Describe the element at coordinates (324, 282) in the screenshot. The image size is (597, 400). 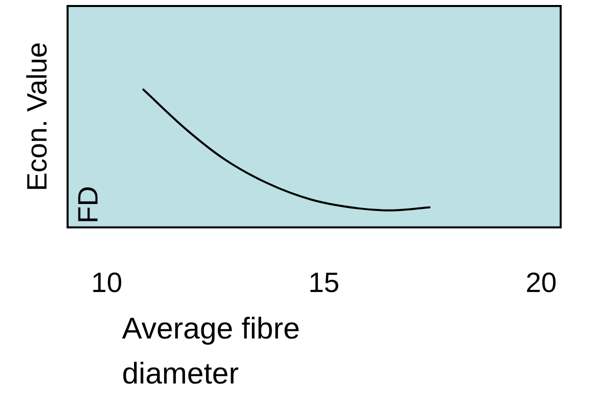
I see `x-tick-label: 15` at that location.